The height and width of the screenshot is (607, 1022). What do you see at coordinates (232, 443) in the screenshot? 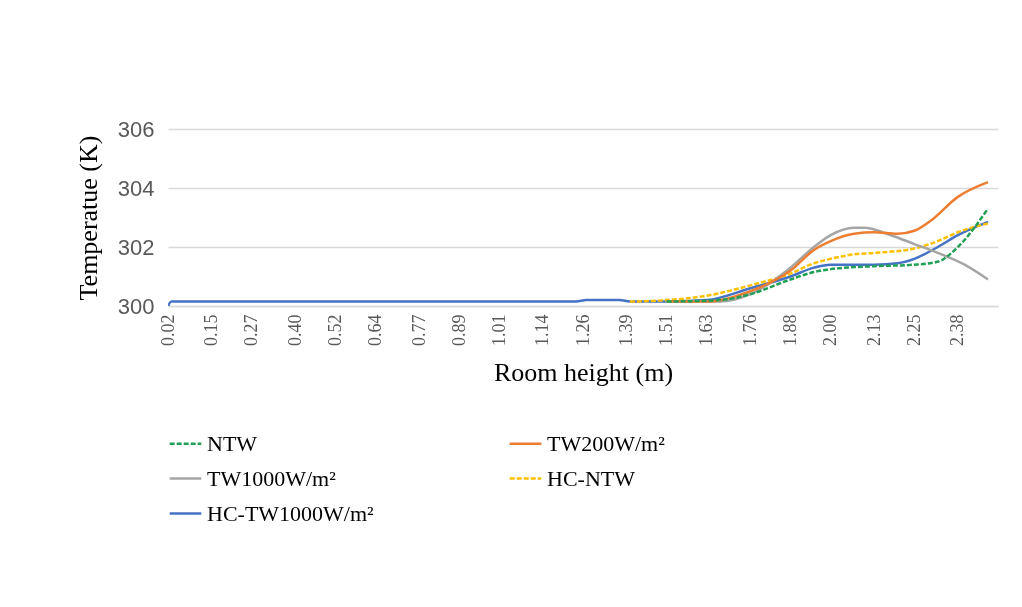
I see `legend-label: NTW` at bounding box center [232, 443].